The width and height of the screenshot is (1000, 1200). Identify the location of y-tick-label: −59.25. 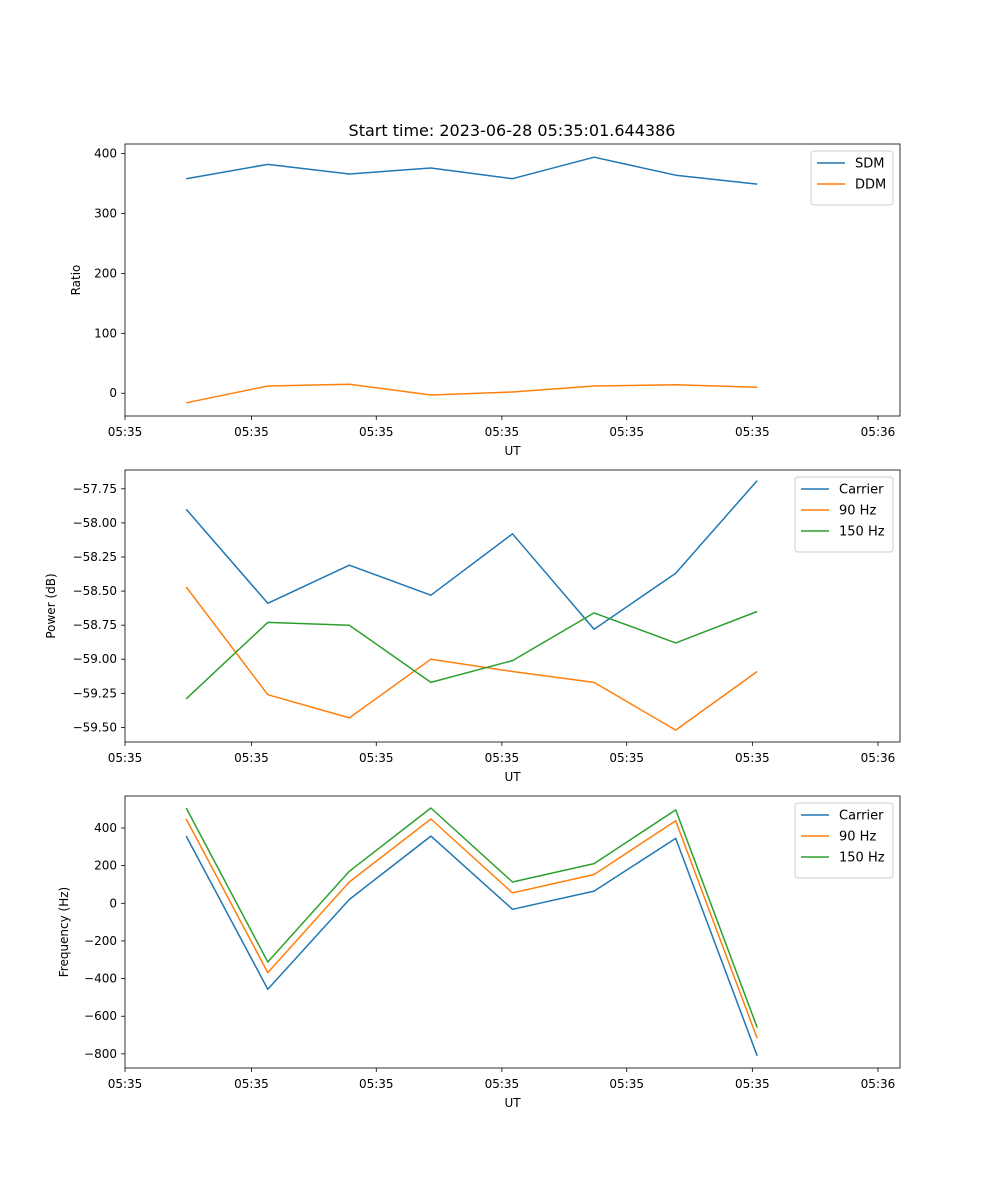
(95, 693).